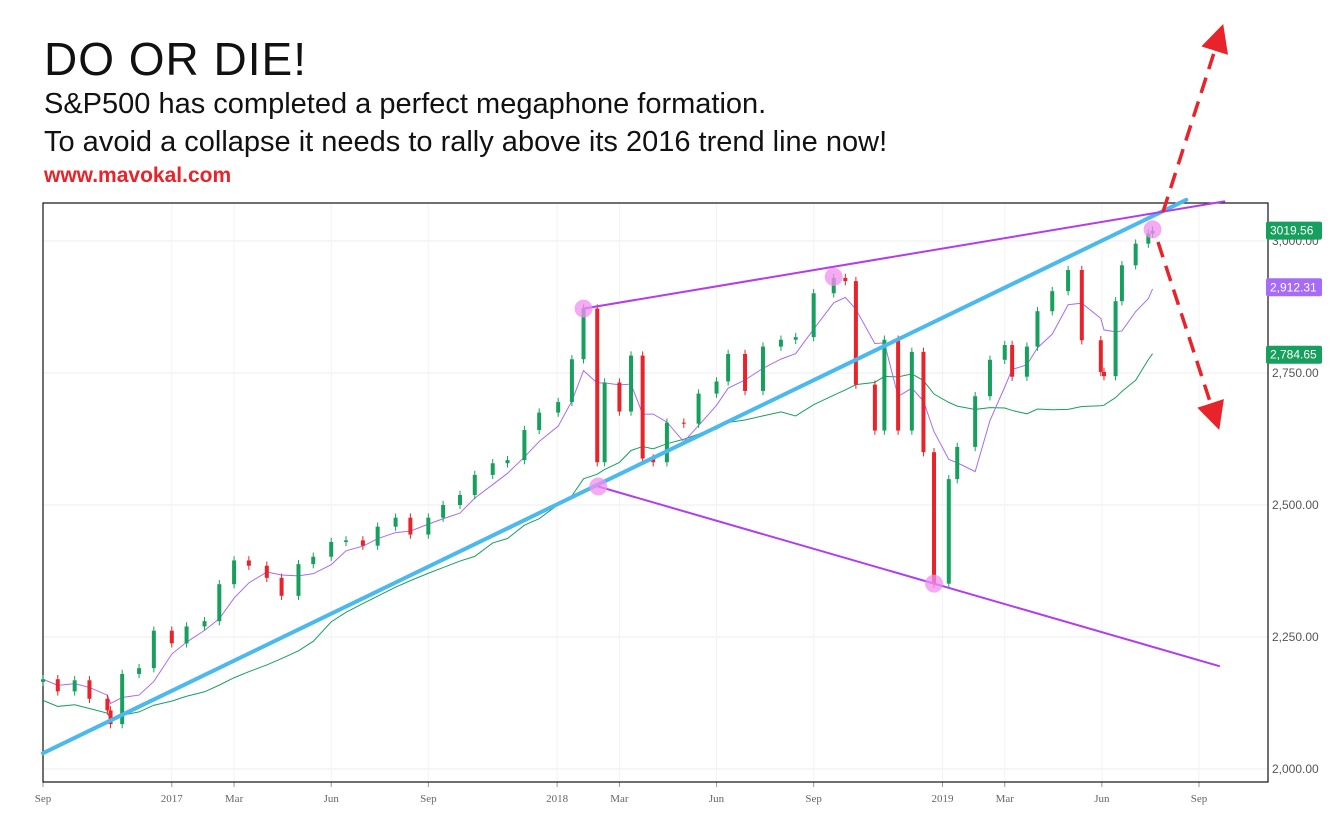  What do you see at coordinates (1295, 769) in the screenshot?
I see `y-tick-label: 2,000.00` at bounding box center [1295, 769].